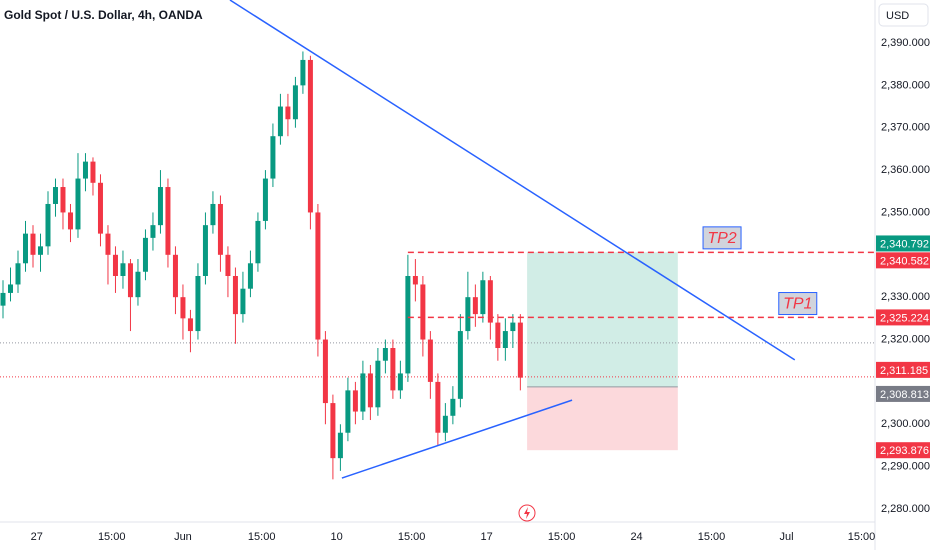 This screenshot has height=550, width=932. Describe the element at coordinates (905, 128) in the screenshot. I see `y-tick-label: 2,370.000` at that location.